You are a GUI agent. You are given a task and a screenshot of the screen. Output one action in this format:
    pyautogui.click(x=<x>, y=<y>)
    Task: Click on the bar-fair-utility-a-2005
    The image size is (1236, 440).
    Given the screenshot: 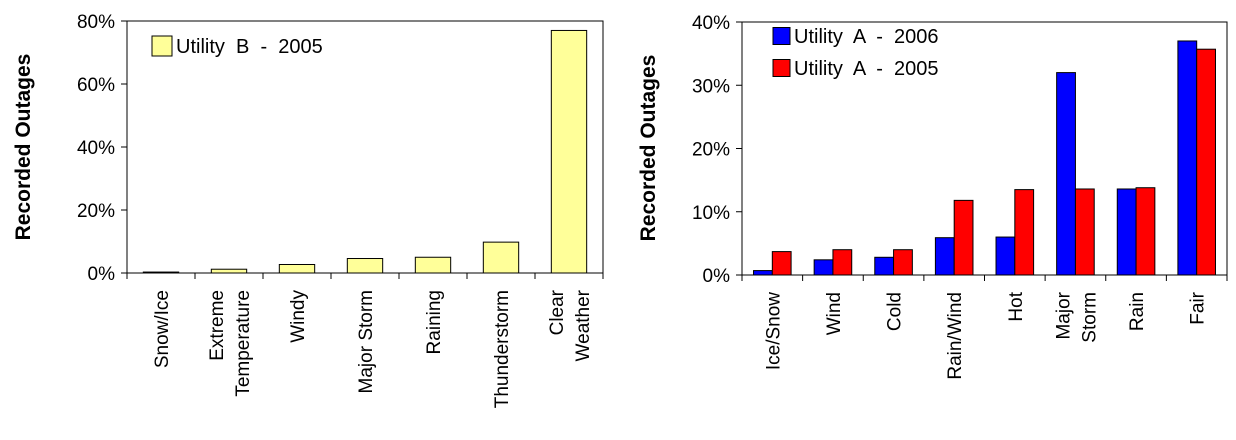 What is the action you would take?
    pyautogui.click(x=1206, y=162)
    